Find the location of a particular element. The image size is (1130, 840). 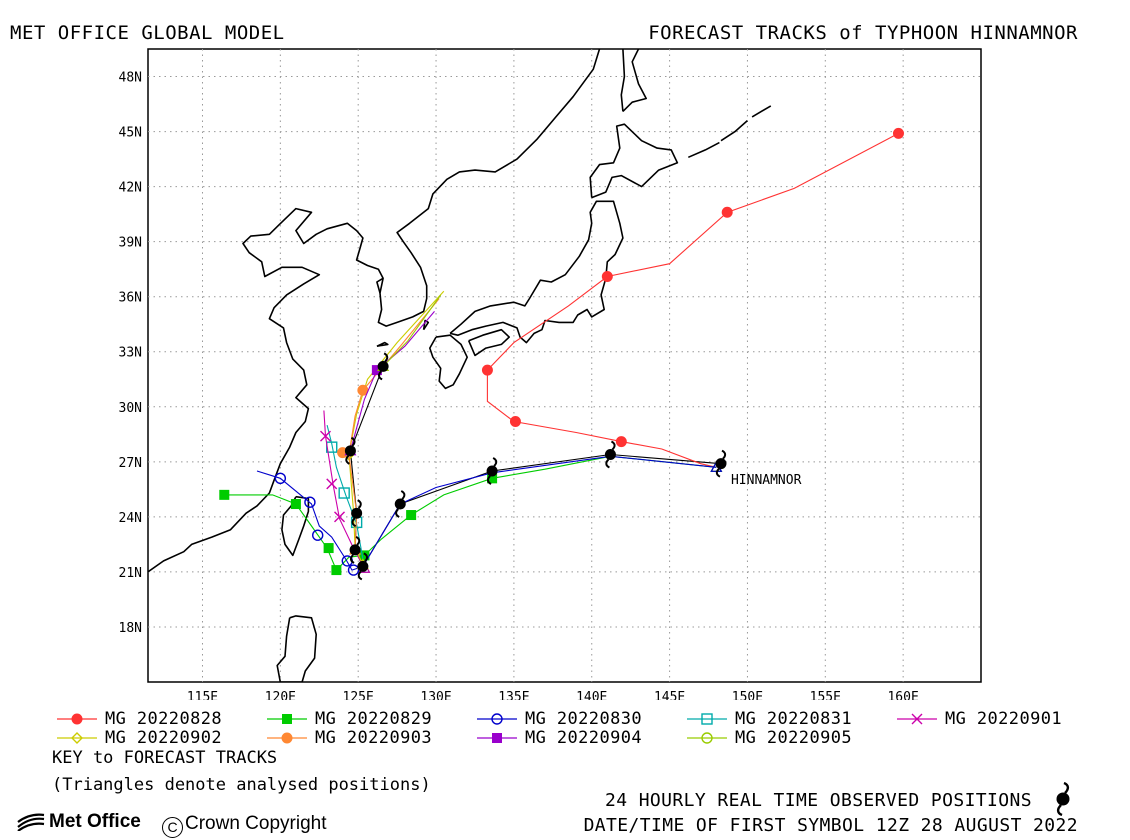

legend-item: MG 20220905 is located at coordinates (768, 738).